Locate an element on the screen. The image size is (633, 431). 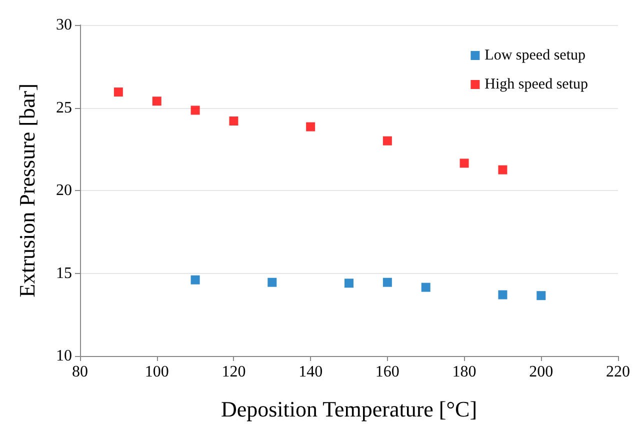
x-tick-label: 180 is located at coordinates (464, 372).